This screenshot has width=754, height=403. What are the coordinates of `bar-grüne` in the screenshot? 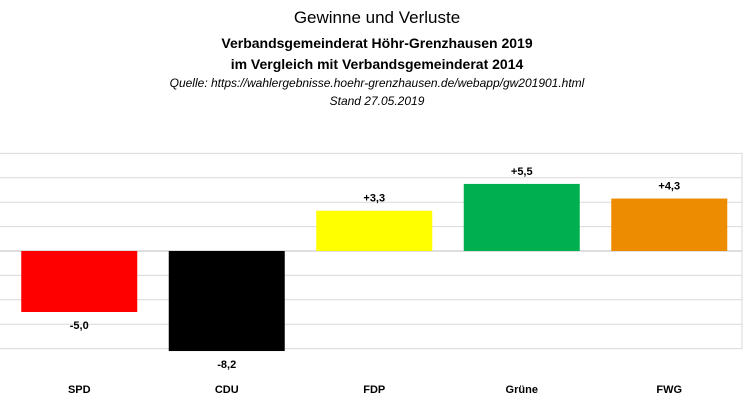 It's located at (521, 217).